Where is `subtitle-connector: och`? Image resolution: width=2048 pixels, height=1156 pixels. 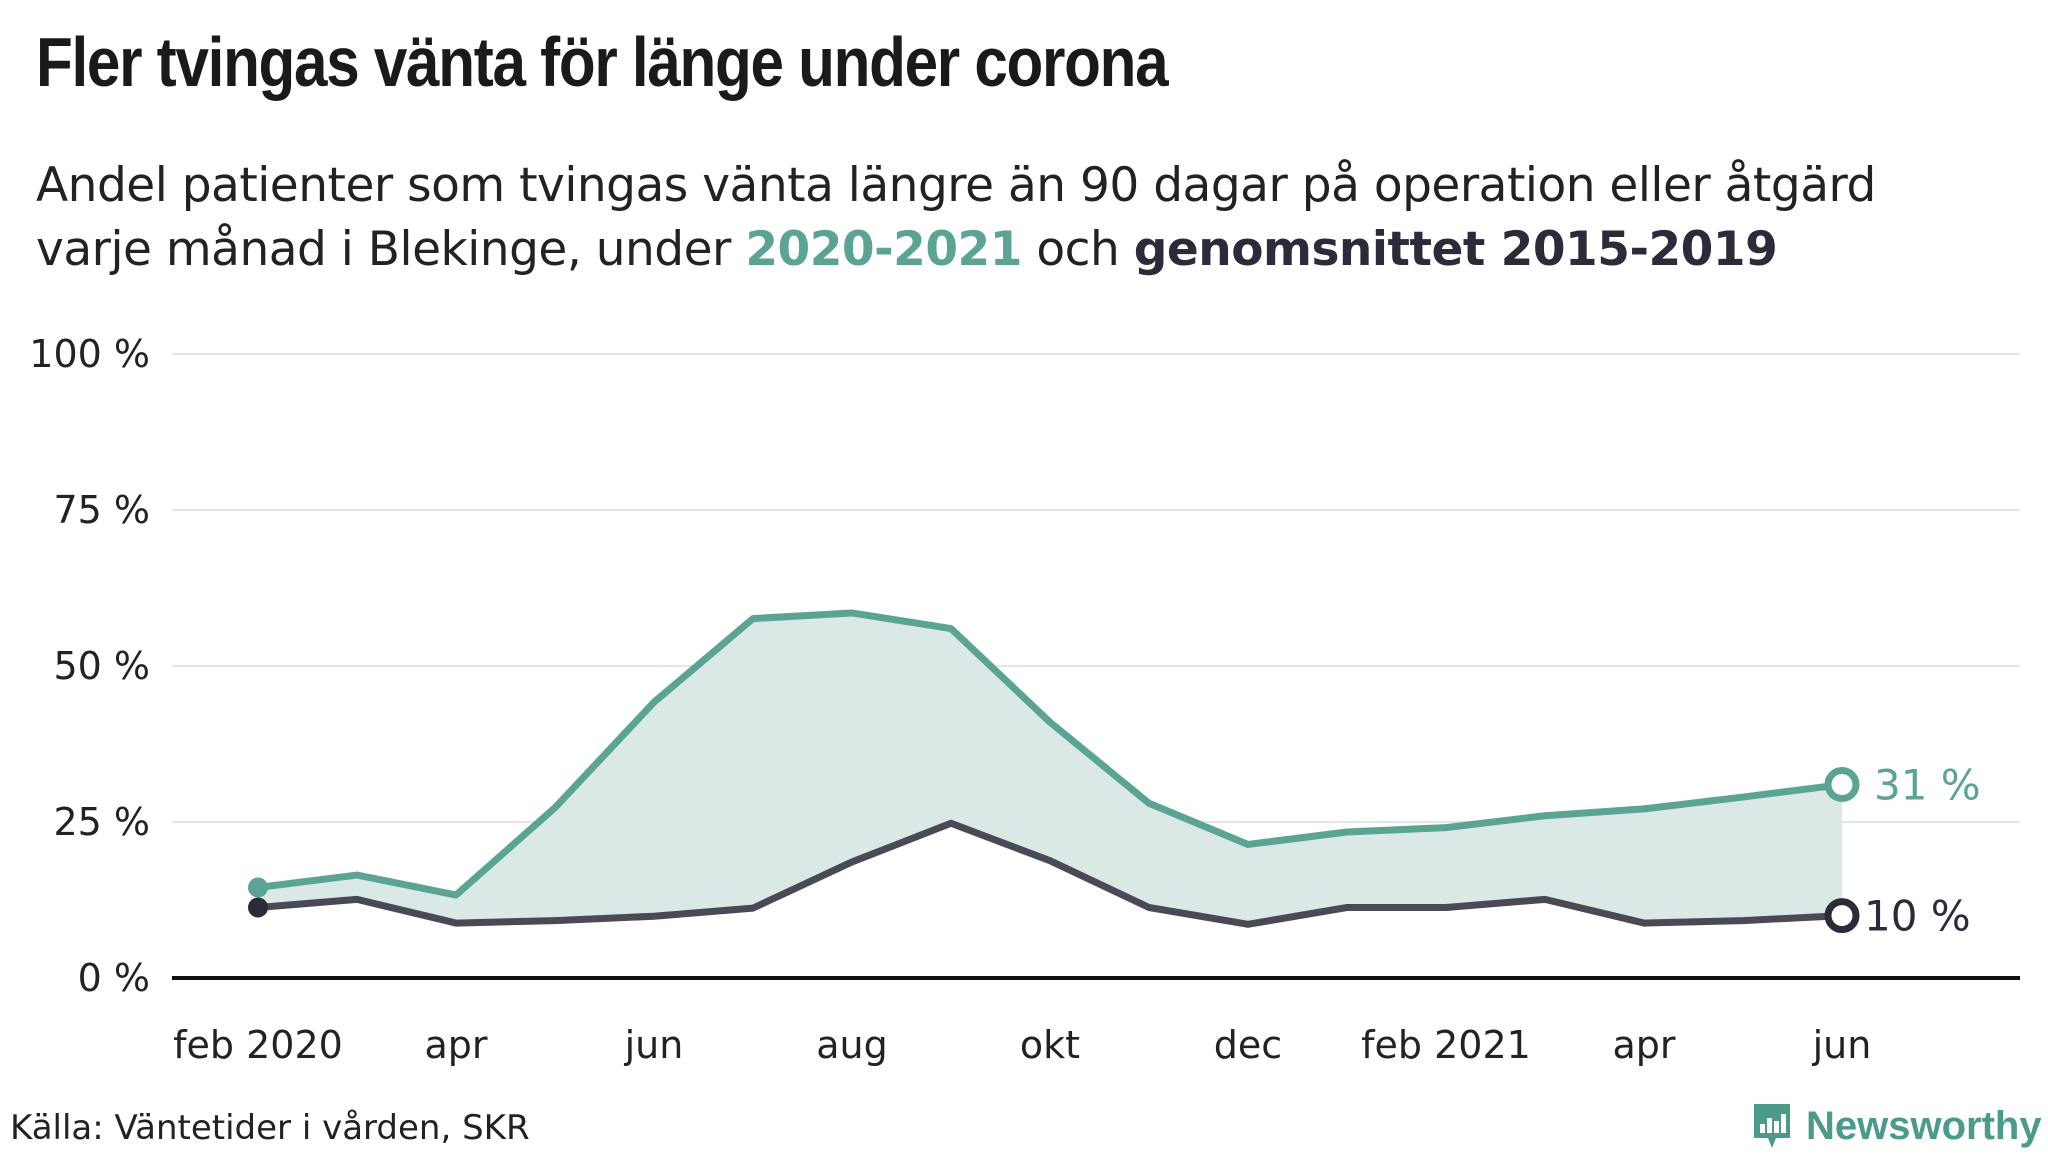
subtitle-connector: och is located at coordinates (1077, 249).